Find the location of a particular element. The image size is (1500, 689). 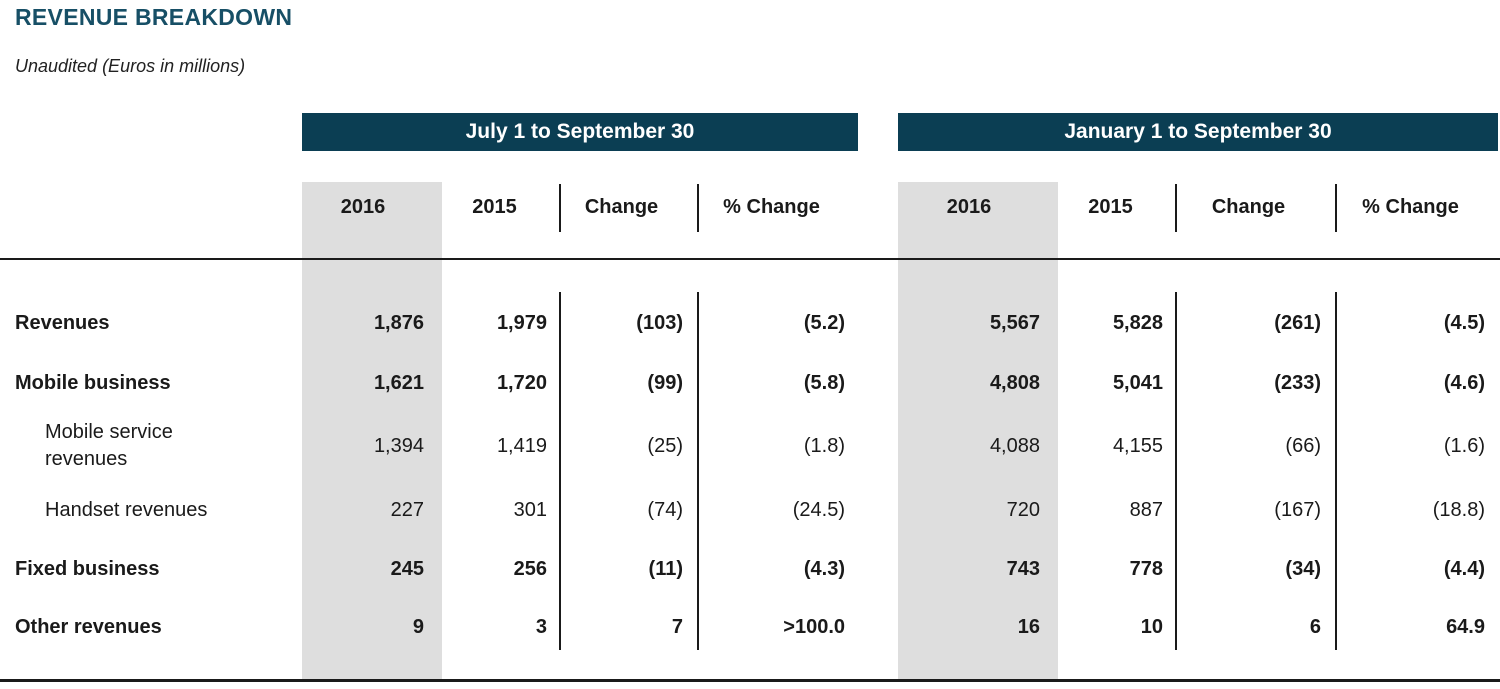

cell-ytd-change: (66) is located at coordinates (1303, 445).